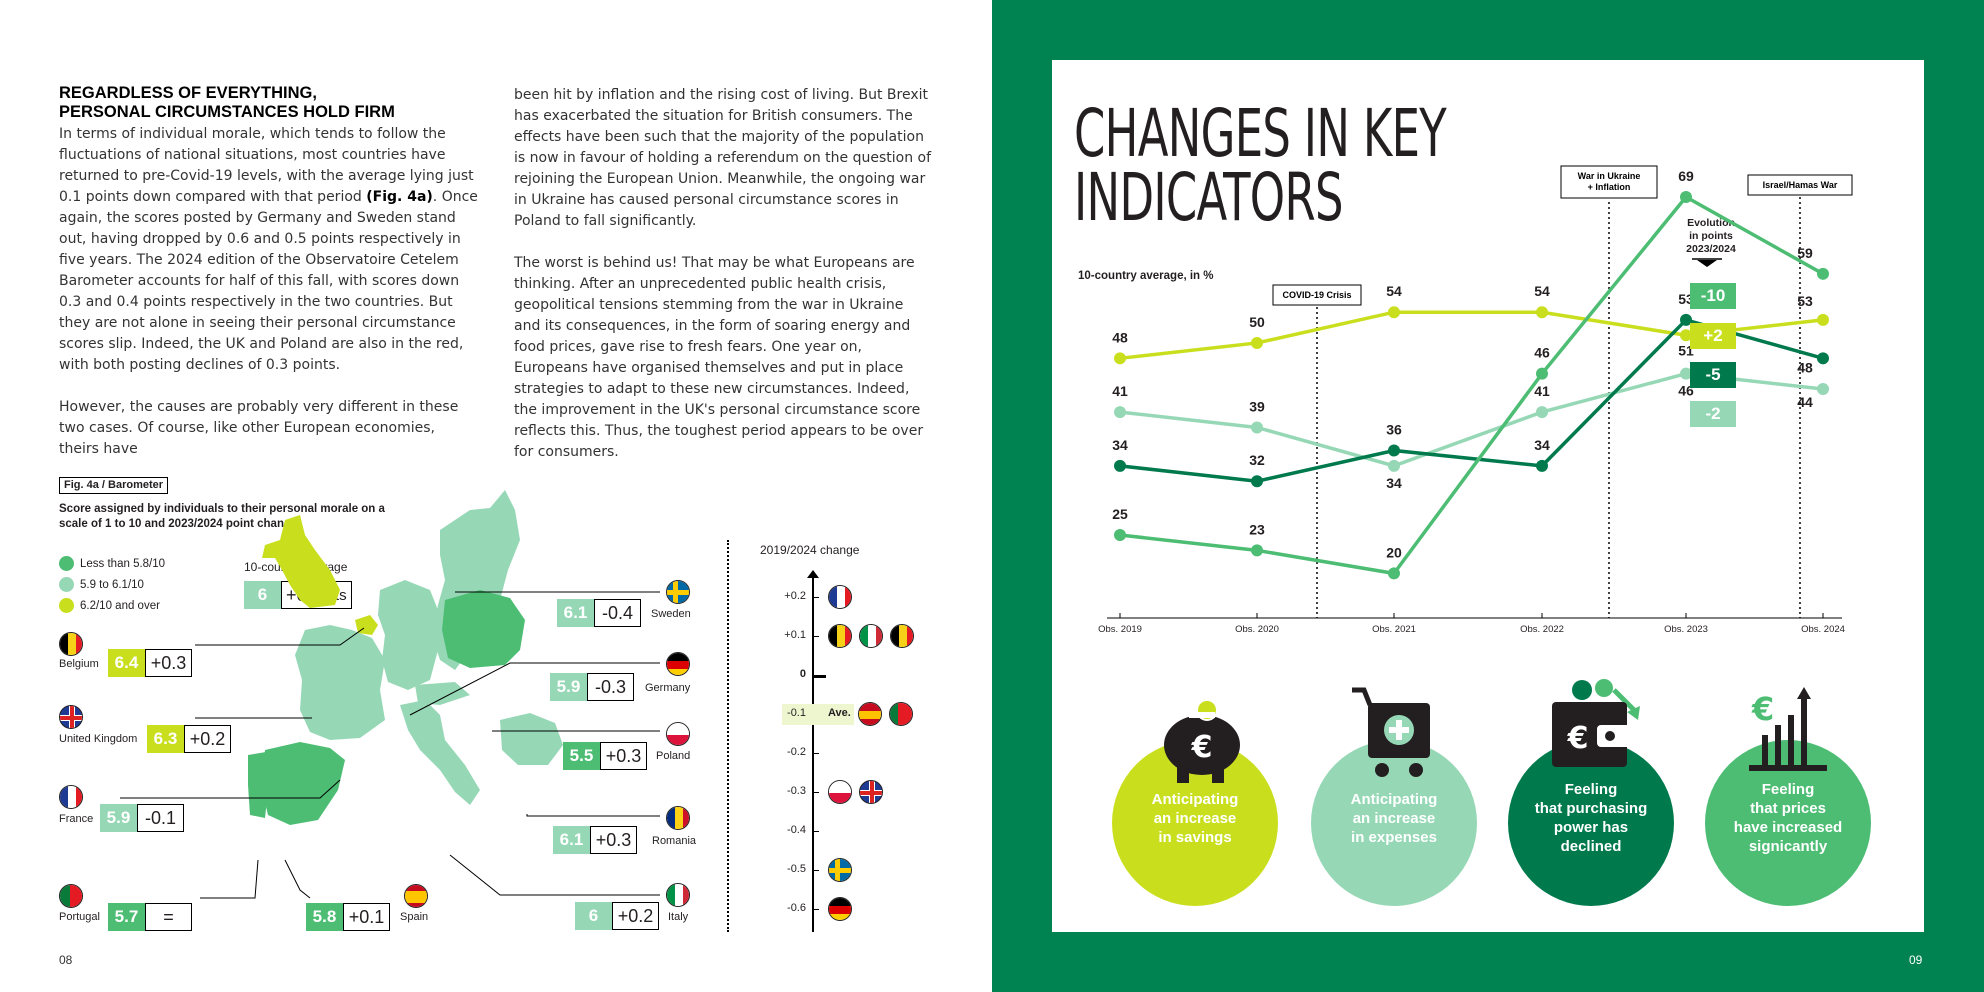 The height and width of the screenshot is (992, 1984). I want to click on data-label: 36, so click(1394, 430).